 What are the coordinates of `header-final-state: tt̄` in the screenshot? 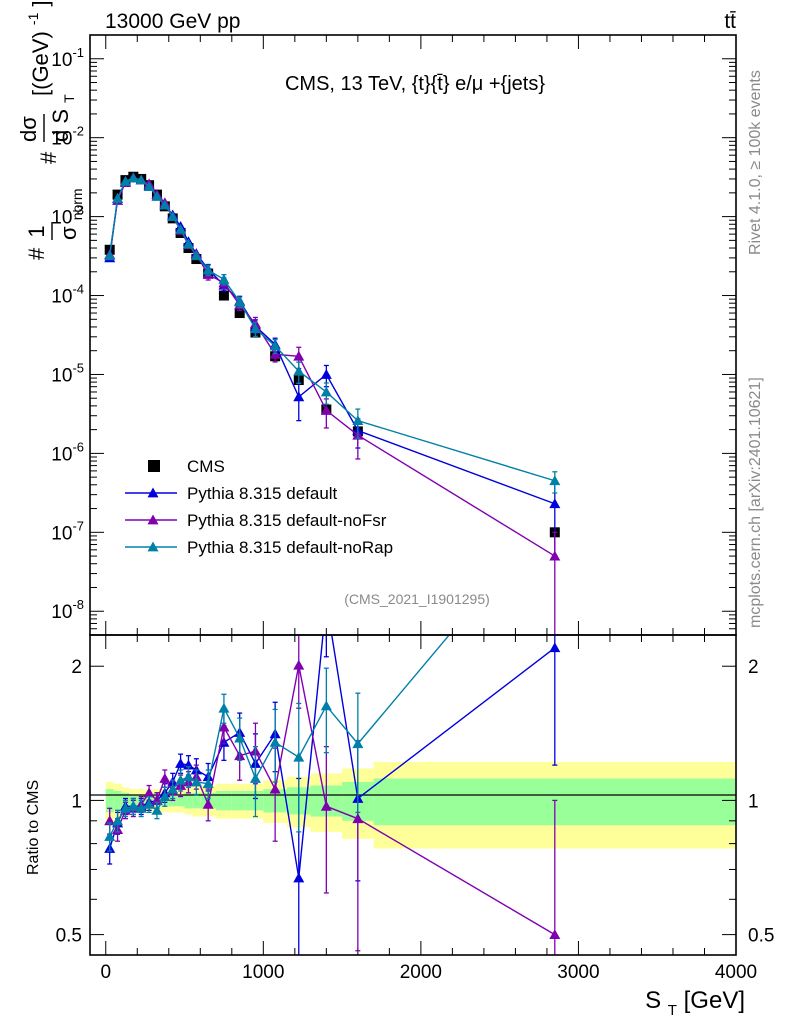 It's located at (730, 21).